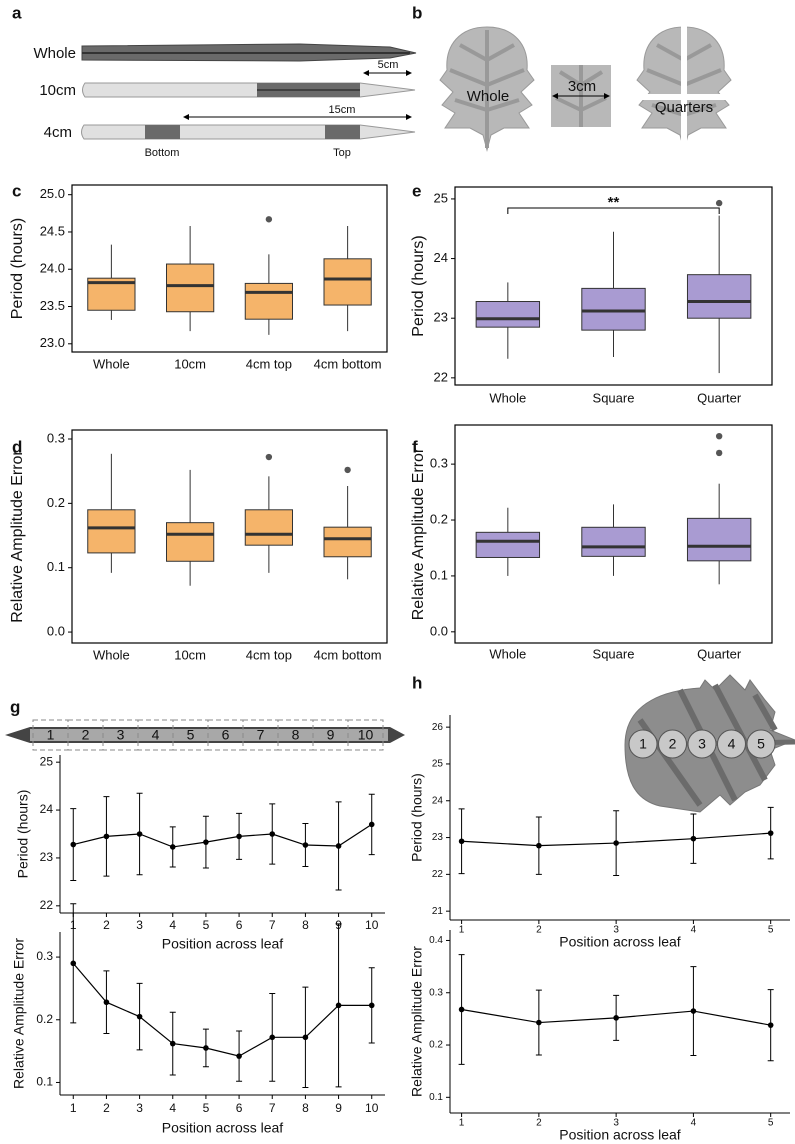 The image size is (795, 1144). Describe the element at coordinates (305, 925) in the screenshot. I see `x-tick-label: 8` at that location.